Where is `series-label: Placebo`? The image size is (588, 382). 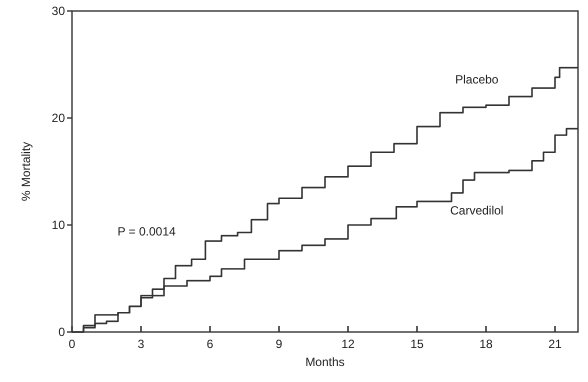 series-label: Placebo is located at coordinates (477, 79).